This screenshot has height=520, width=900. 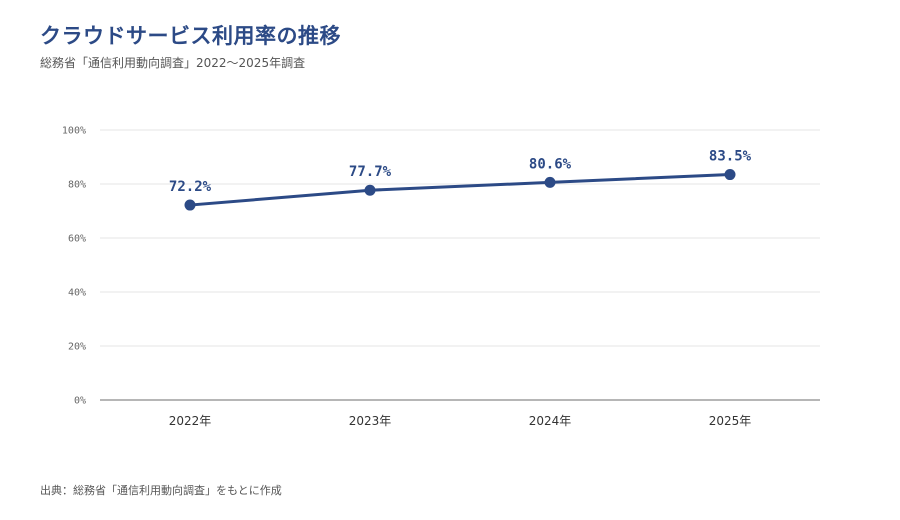 What do you see at coordinates (77, 293) in the screenshot?
I see `y-tick-label: 40%` at bounding box center [77, 293].